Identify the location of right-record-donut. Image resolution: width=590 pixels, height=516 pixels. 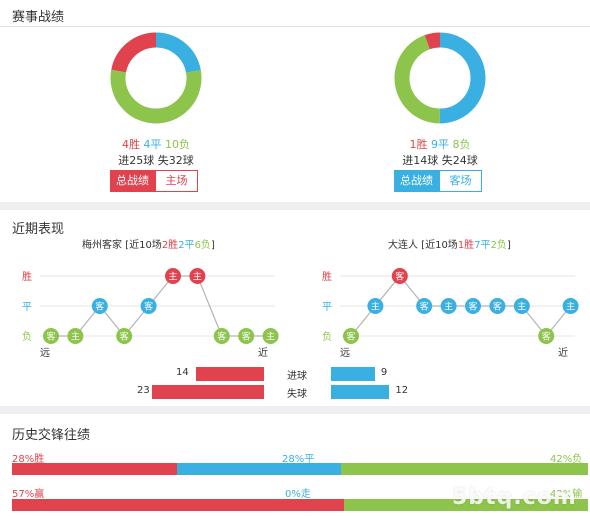
(440, 78).